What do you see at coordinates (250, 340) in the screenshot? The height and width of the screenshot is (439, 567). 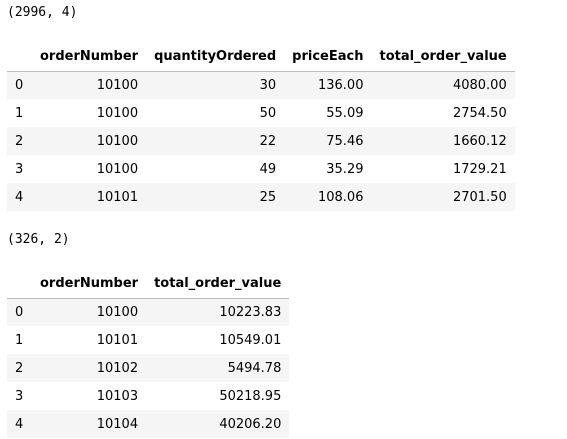 I see `table-cell: 10549.01` at bounding box center [250, 340].